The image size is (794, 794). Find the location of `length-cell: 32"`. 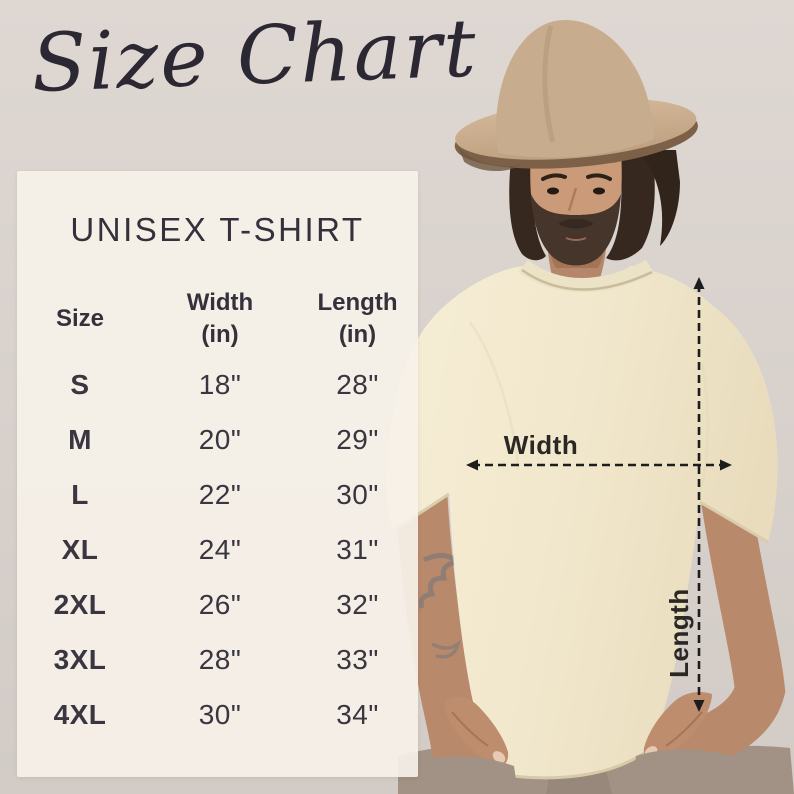

length-cell: 32" is located at coordinates (357, 605).